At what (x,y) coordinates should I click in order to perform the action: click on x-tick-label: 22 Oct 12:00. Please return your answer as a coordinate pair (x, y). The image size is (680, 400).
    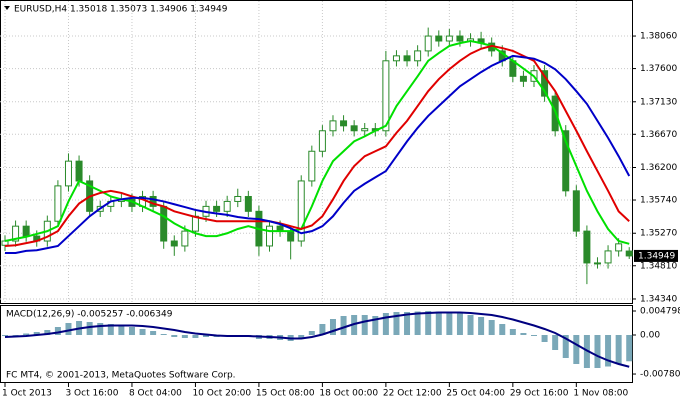
    Looking at the image, I should click on (412, 394).